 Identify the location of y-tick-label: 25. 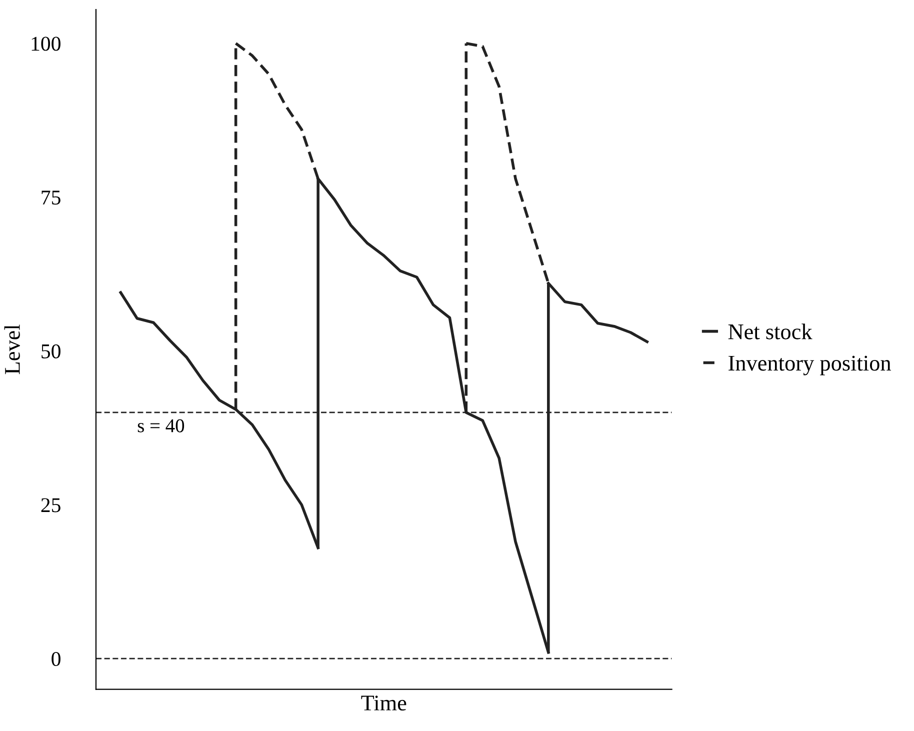
(50, 505).